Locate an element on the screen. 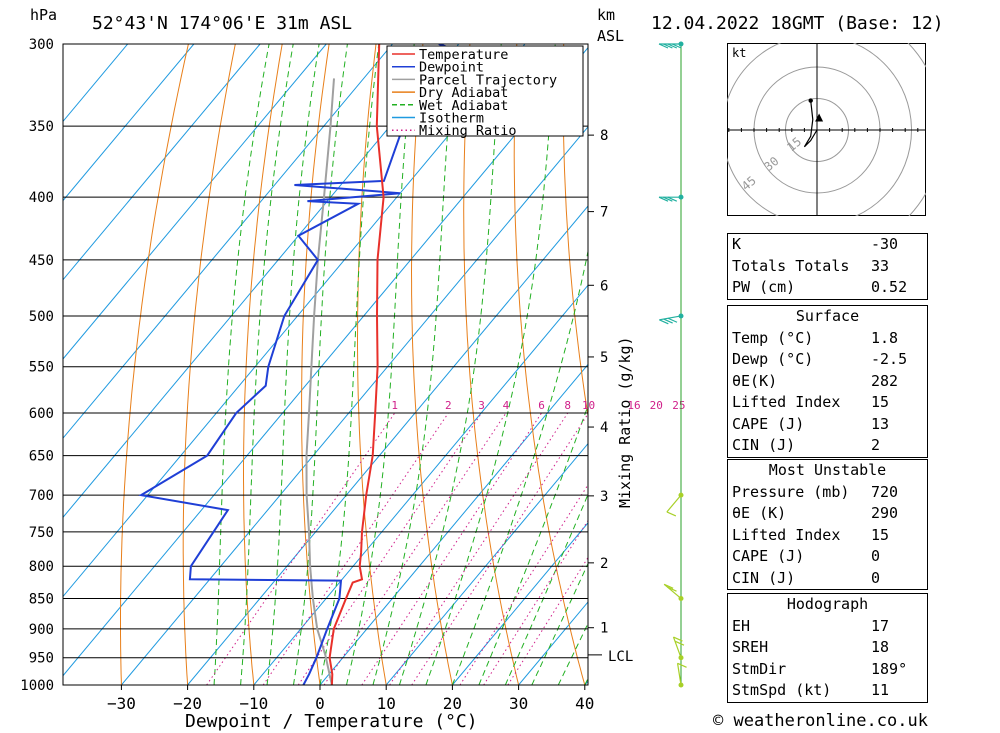  x-tick-label: 10 is located at coordinates (386, 703).